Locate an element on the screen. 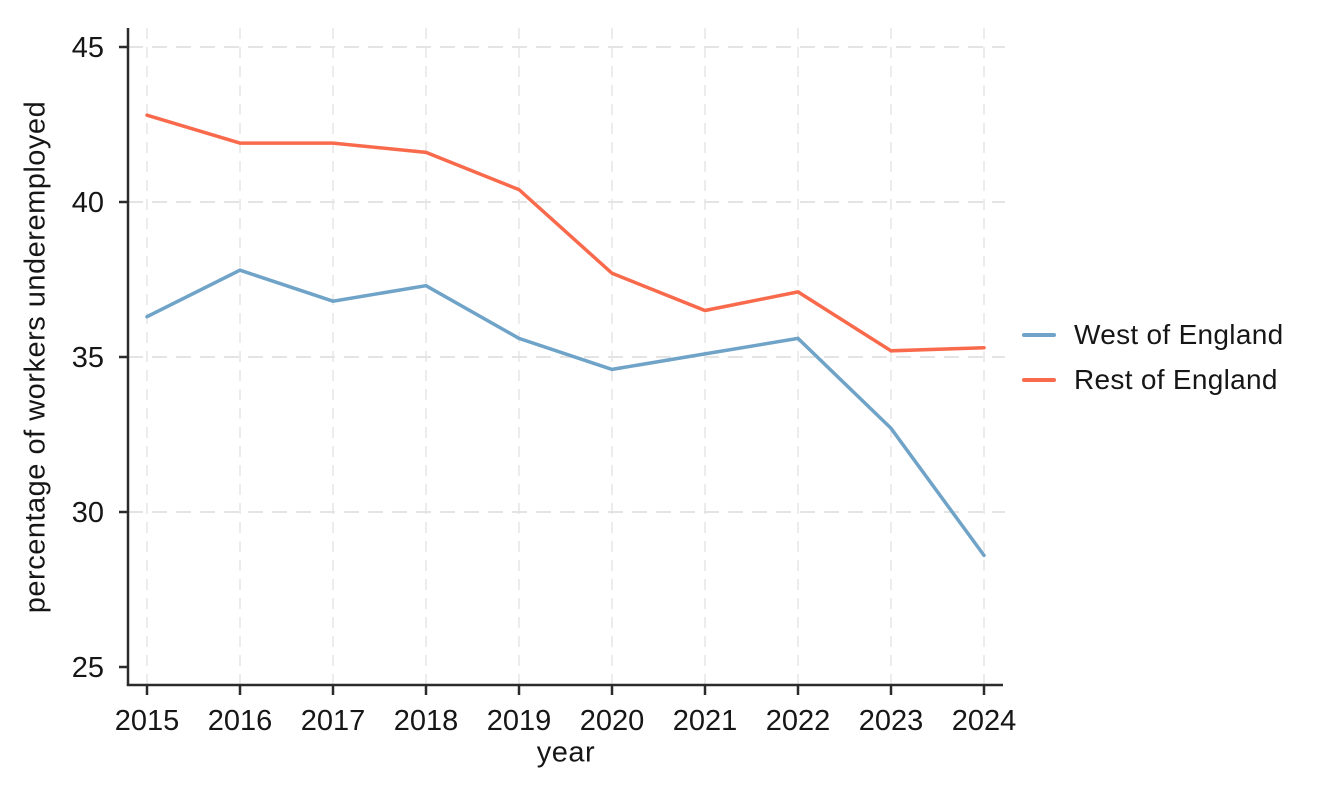  x-tick-label-2018: 2018 is located at coordinates (426, 721).